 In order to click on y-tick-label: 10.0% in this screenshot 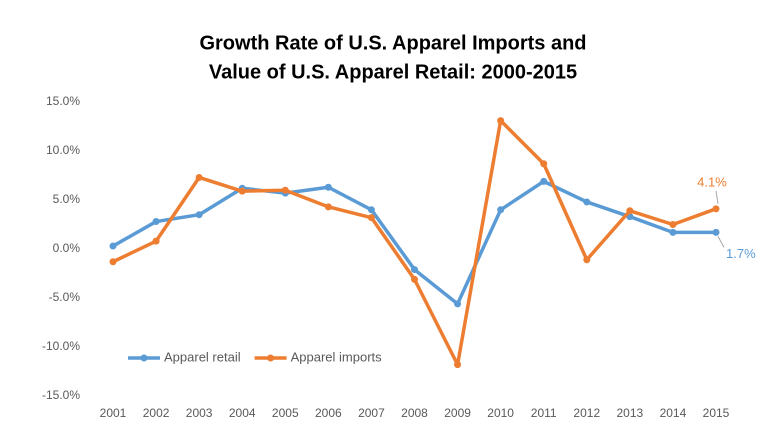, I will do `click(63, 150)`.